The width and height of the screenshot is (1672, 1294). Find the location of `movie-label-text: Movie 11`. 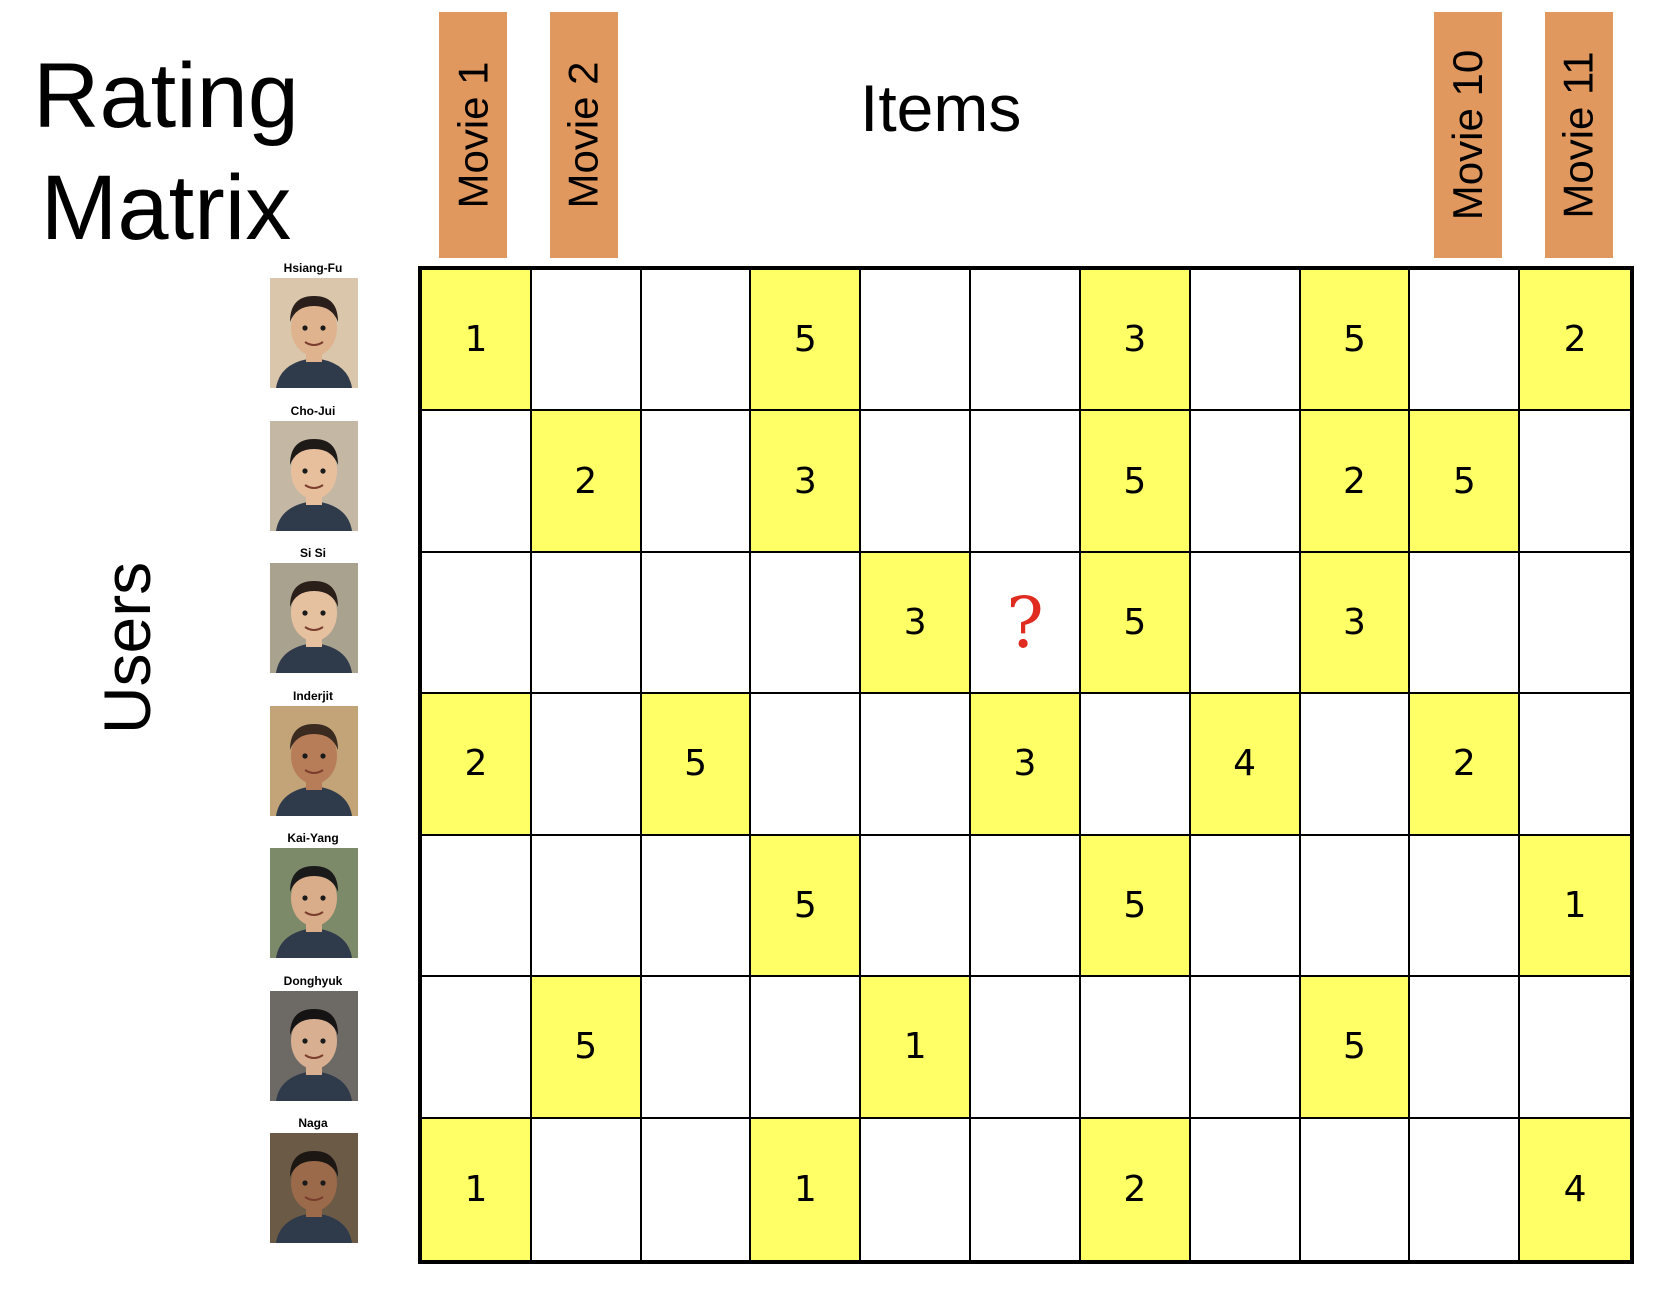

movie-label-text: Movie 11 is located at coordinates (1578, 135).